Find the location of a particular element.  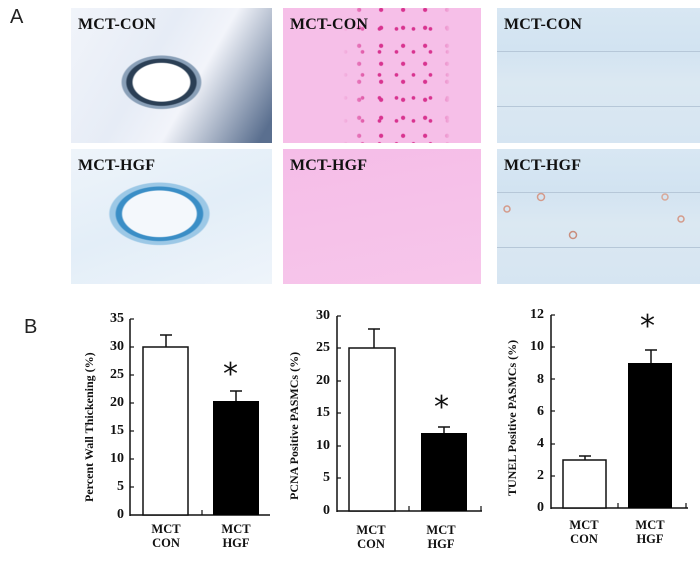

micrograph-tunel-con: MCT-CON is located at coordinates (598, 75).